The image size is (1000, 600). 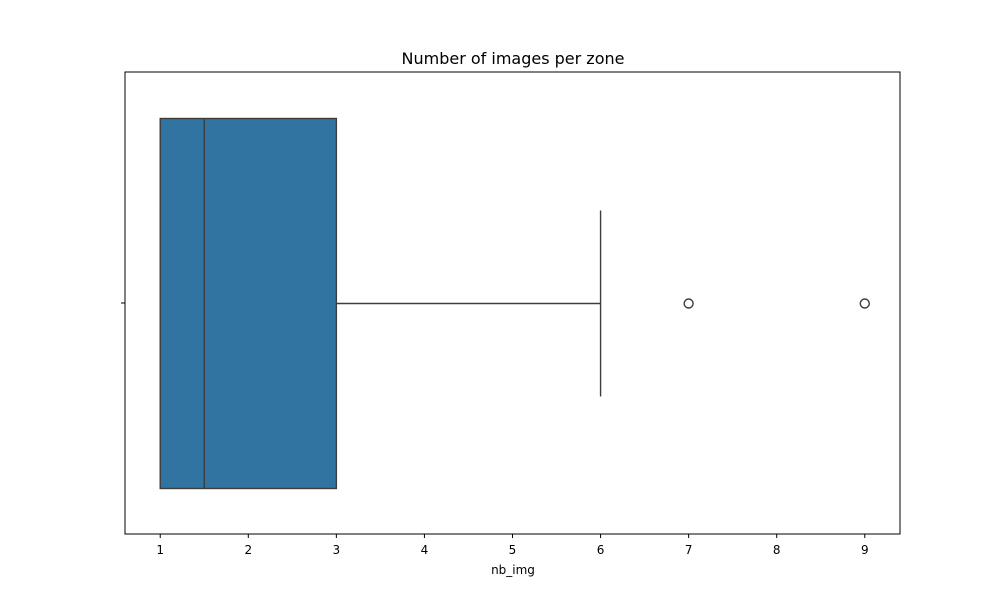 What do you see at coordinates (513, 58) in the screenshot?
I see `chart-title: Number of images per zone` at bounding box center [513, 58].